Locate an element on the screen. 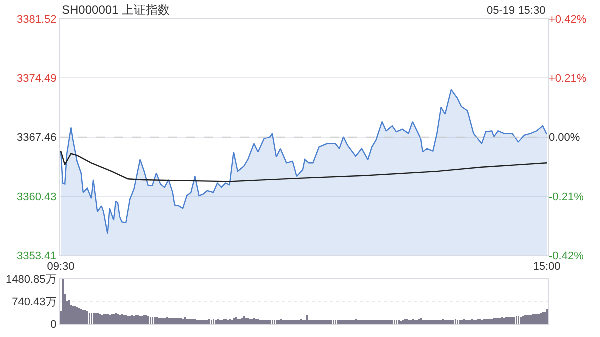 Image resolution: width=600 pixels, height=337 pixels. y-tick-label: 3381.52 is located at coordinates (37, 20).